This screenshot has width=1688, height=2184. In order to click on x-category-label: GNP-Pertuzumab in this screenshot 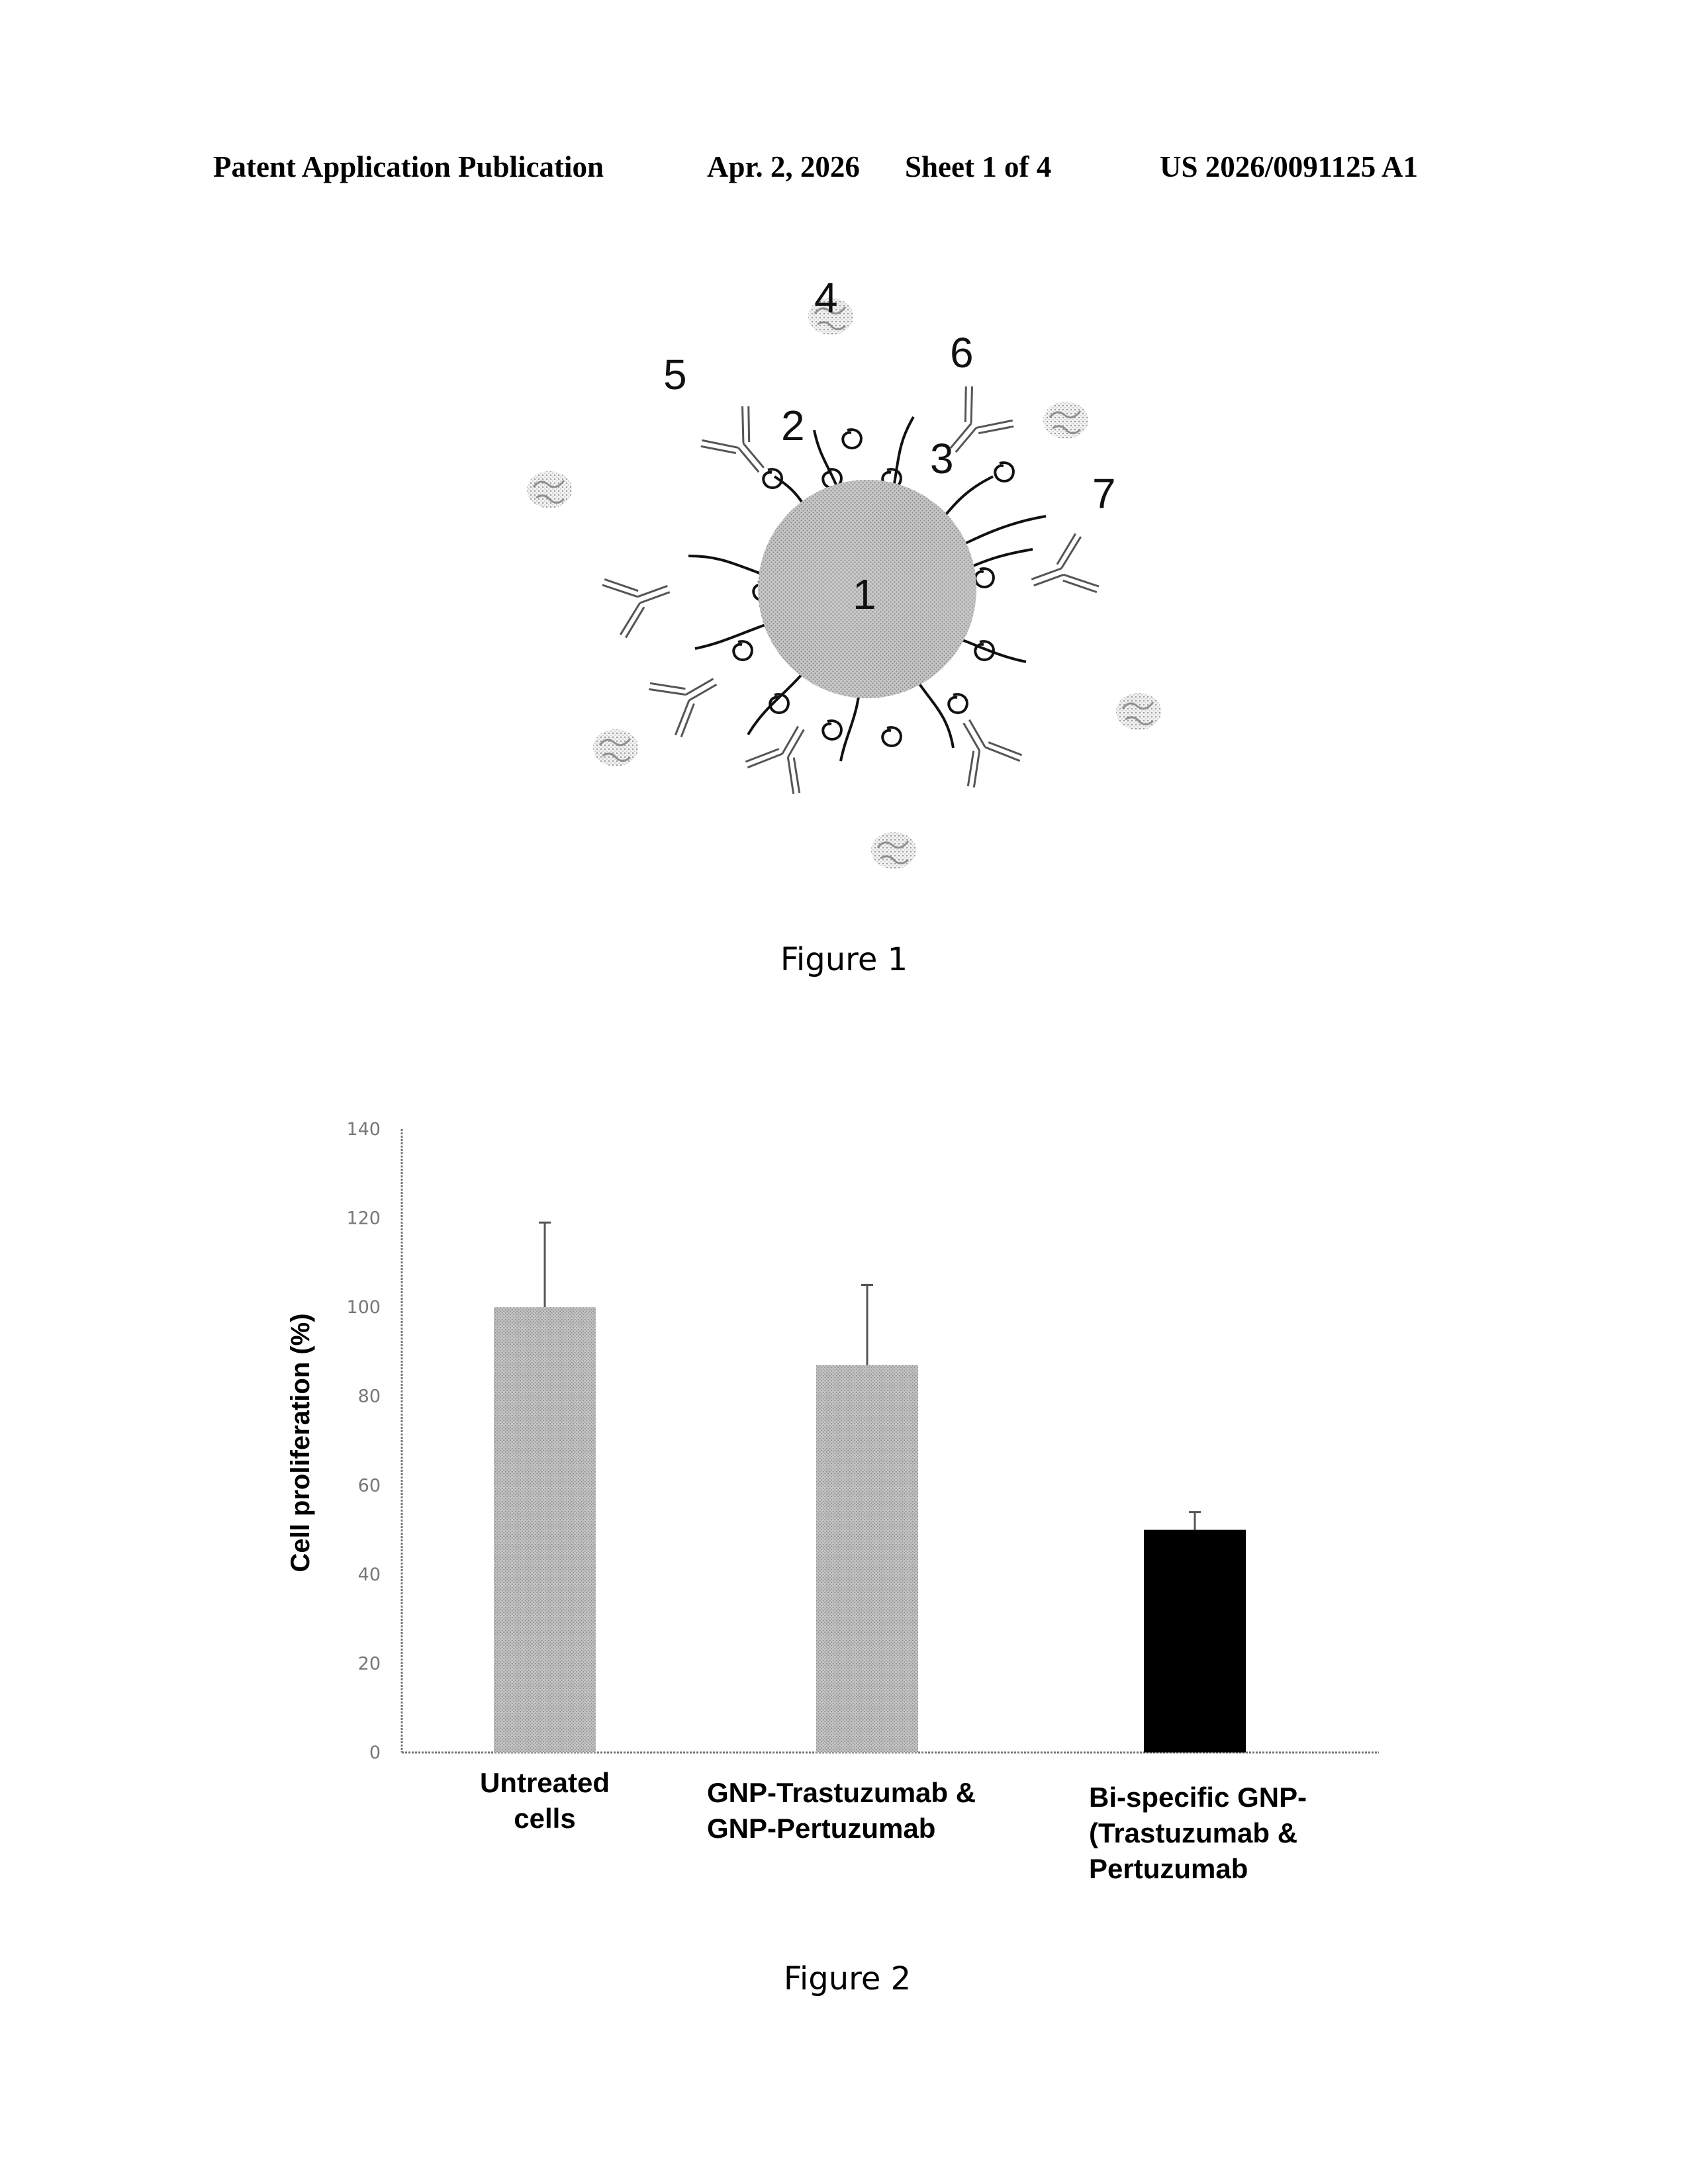, I will do `click(821, 1829)`.